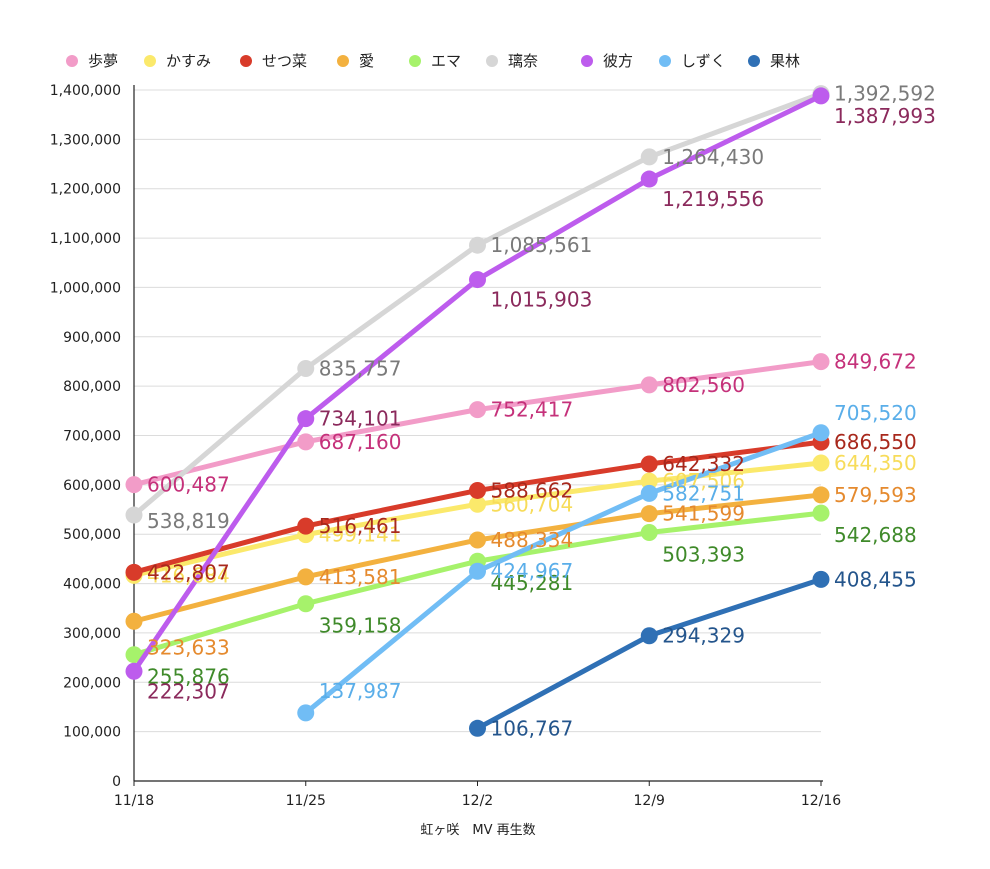 This screenshot has height=869, width=990. What do you see at coordinates (85, 239) in the screenshot?
I see `y-tick-label: 1,100,000` at bounding box center [85, 239].